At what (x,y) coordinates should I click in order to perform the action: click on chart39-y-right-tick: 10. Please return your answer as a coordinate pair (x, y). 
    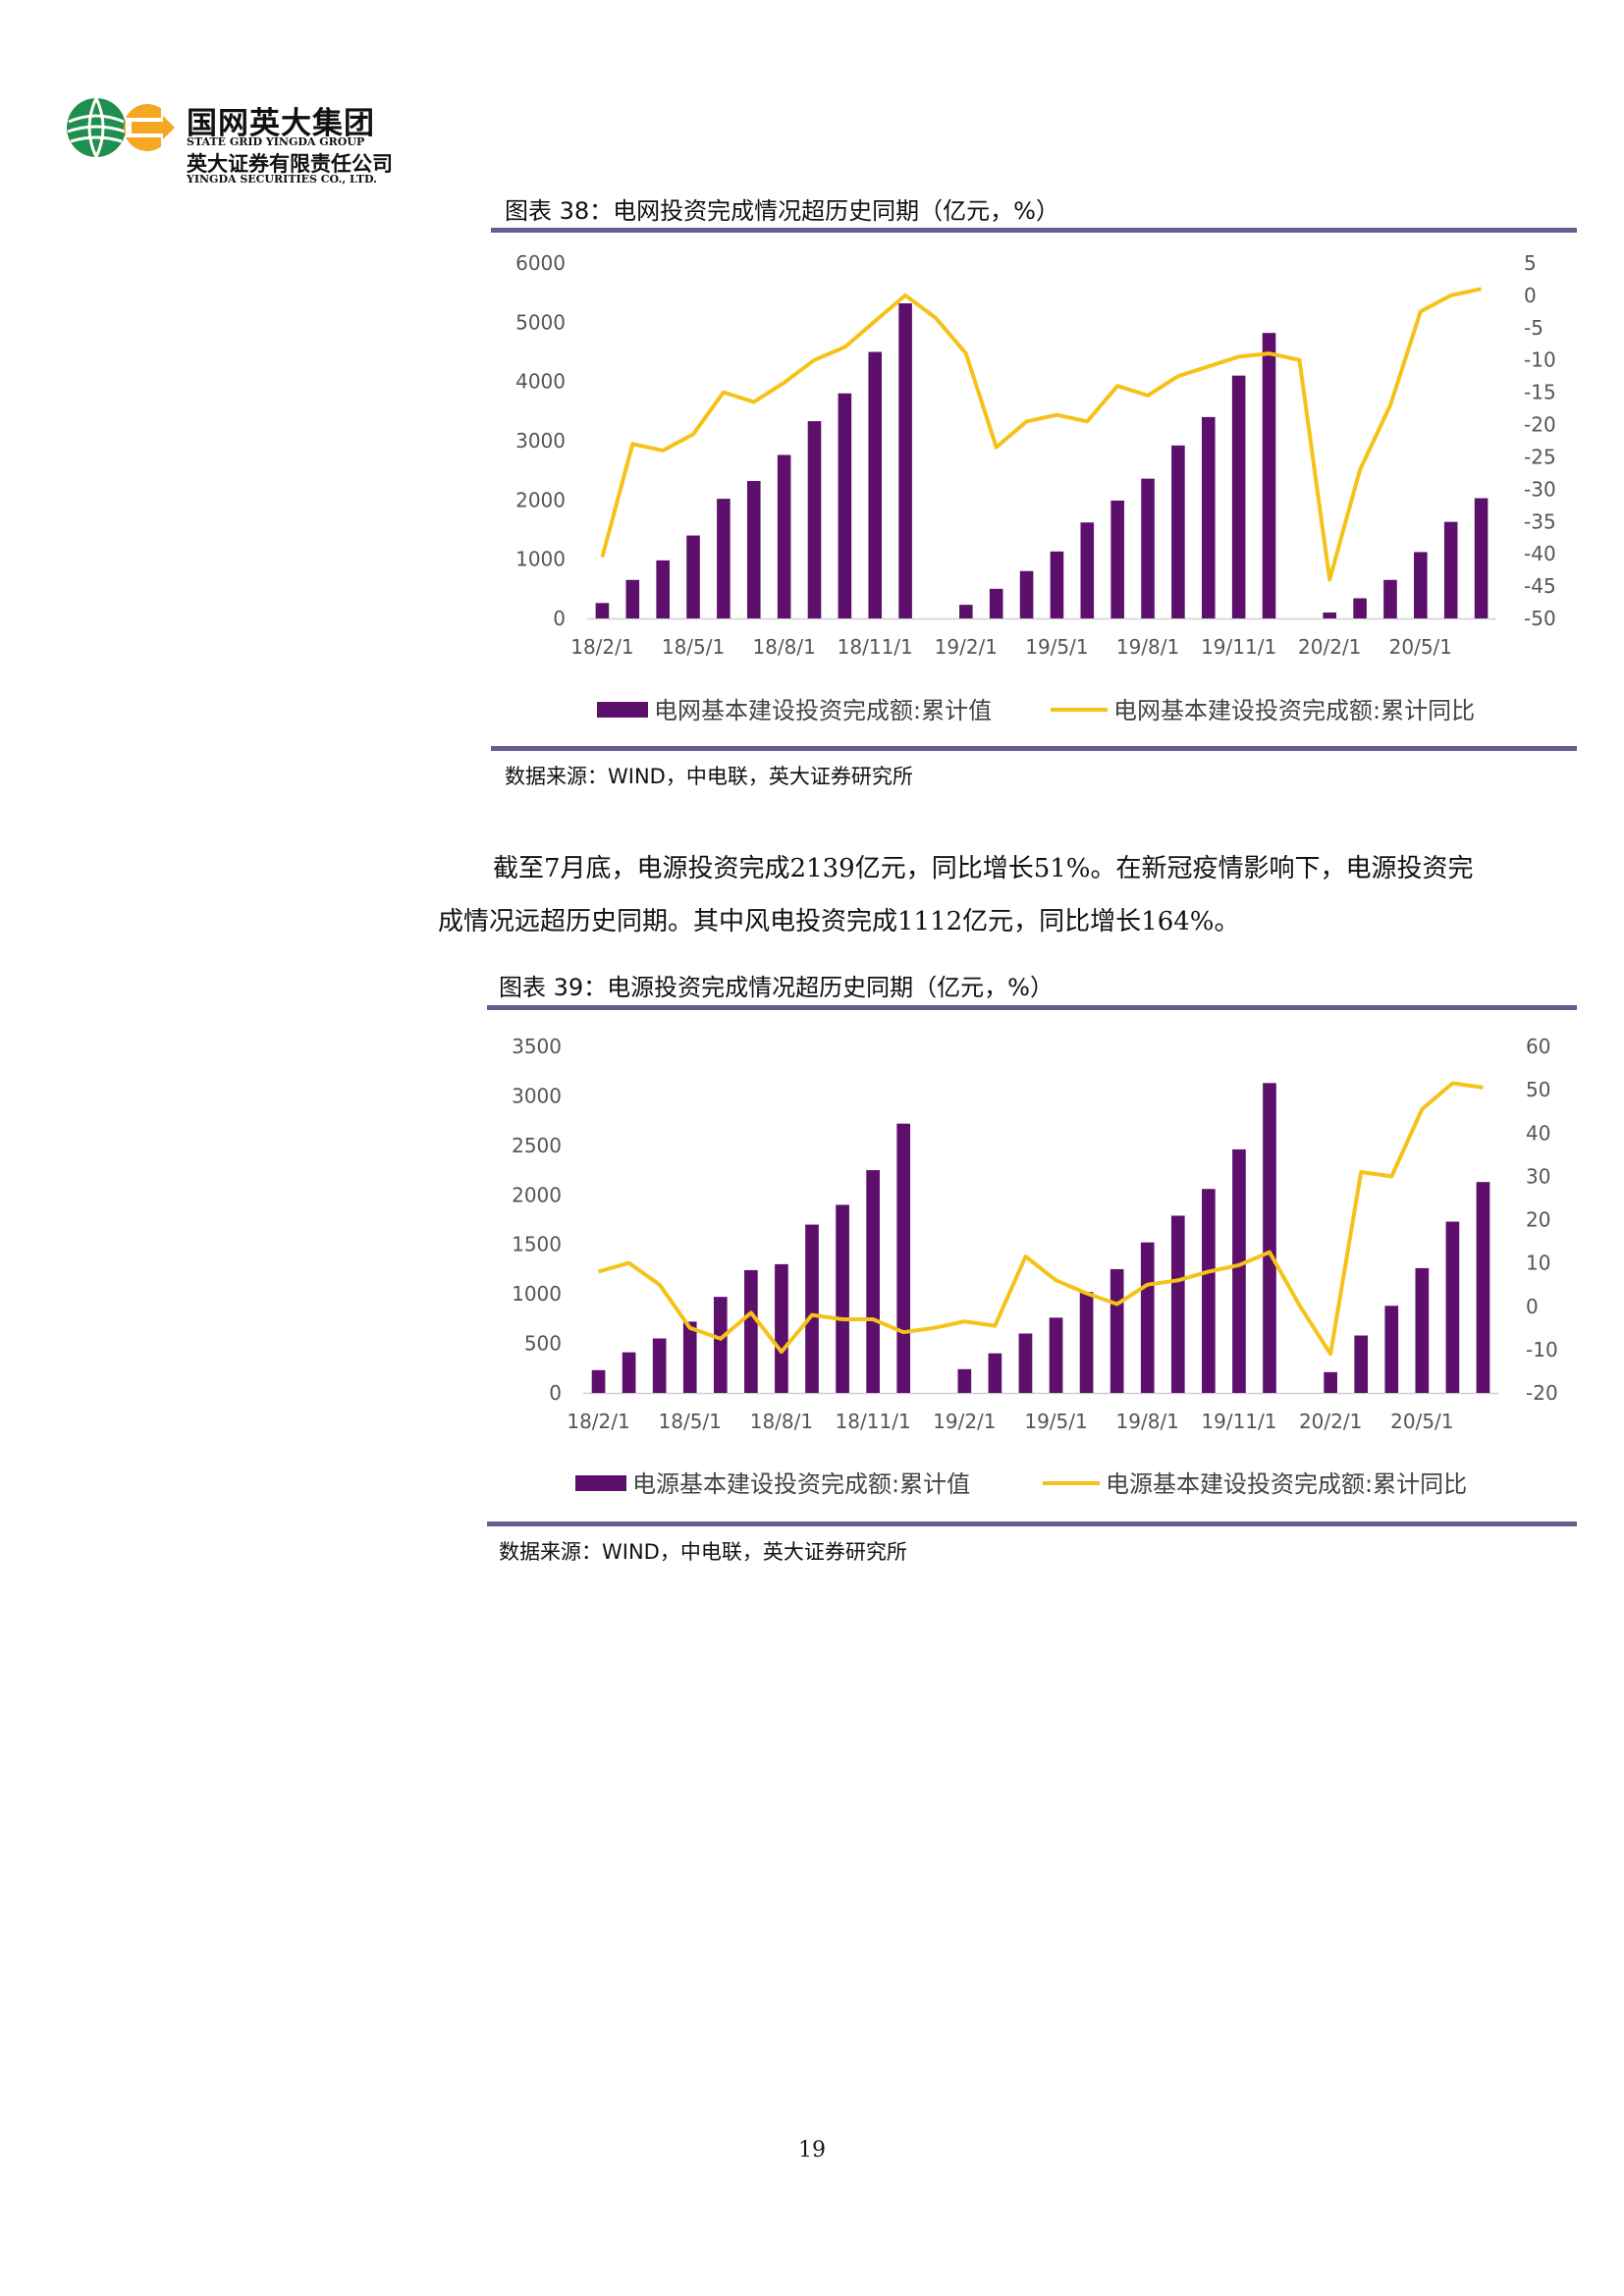
    Looking at the image, I should click on (1538, 1263).